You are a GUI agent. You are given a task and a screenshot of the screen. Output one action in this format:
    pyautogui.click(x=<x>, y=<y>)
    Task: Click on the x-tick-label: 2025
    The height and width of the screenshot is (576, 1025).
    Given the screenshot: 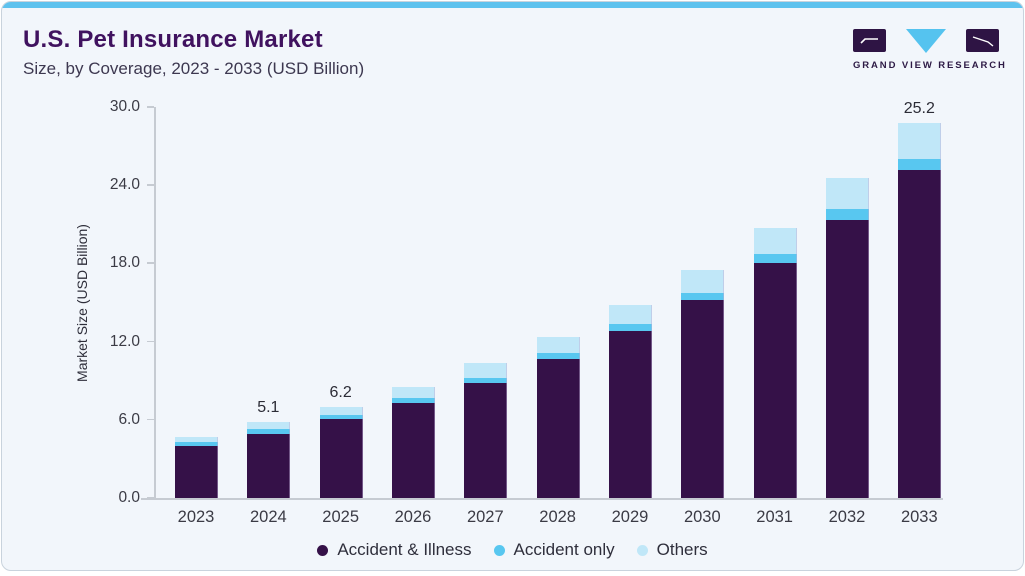 What is the action you would take?
    pyautogui.click(x=341, y=517)
    